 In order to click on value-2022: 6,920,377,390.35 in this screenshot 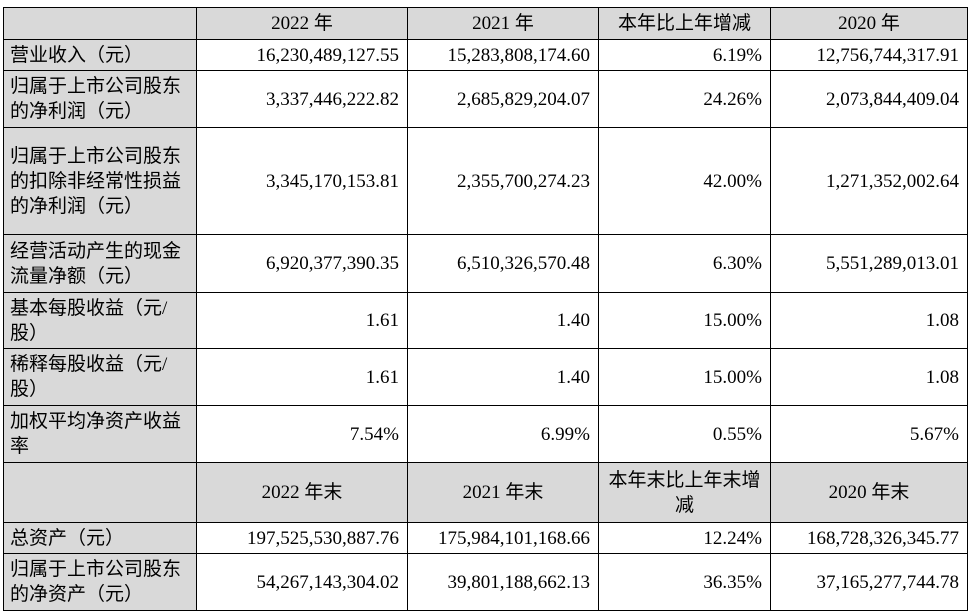, I will do `click(302, 263)`.